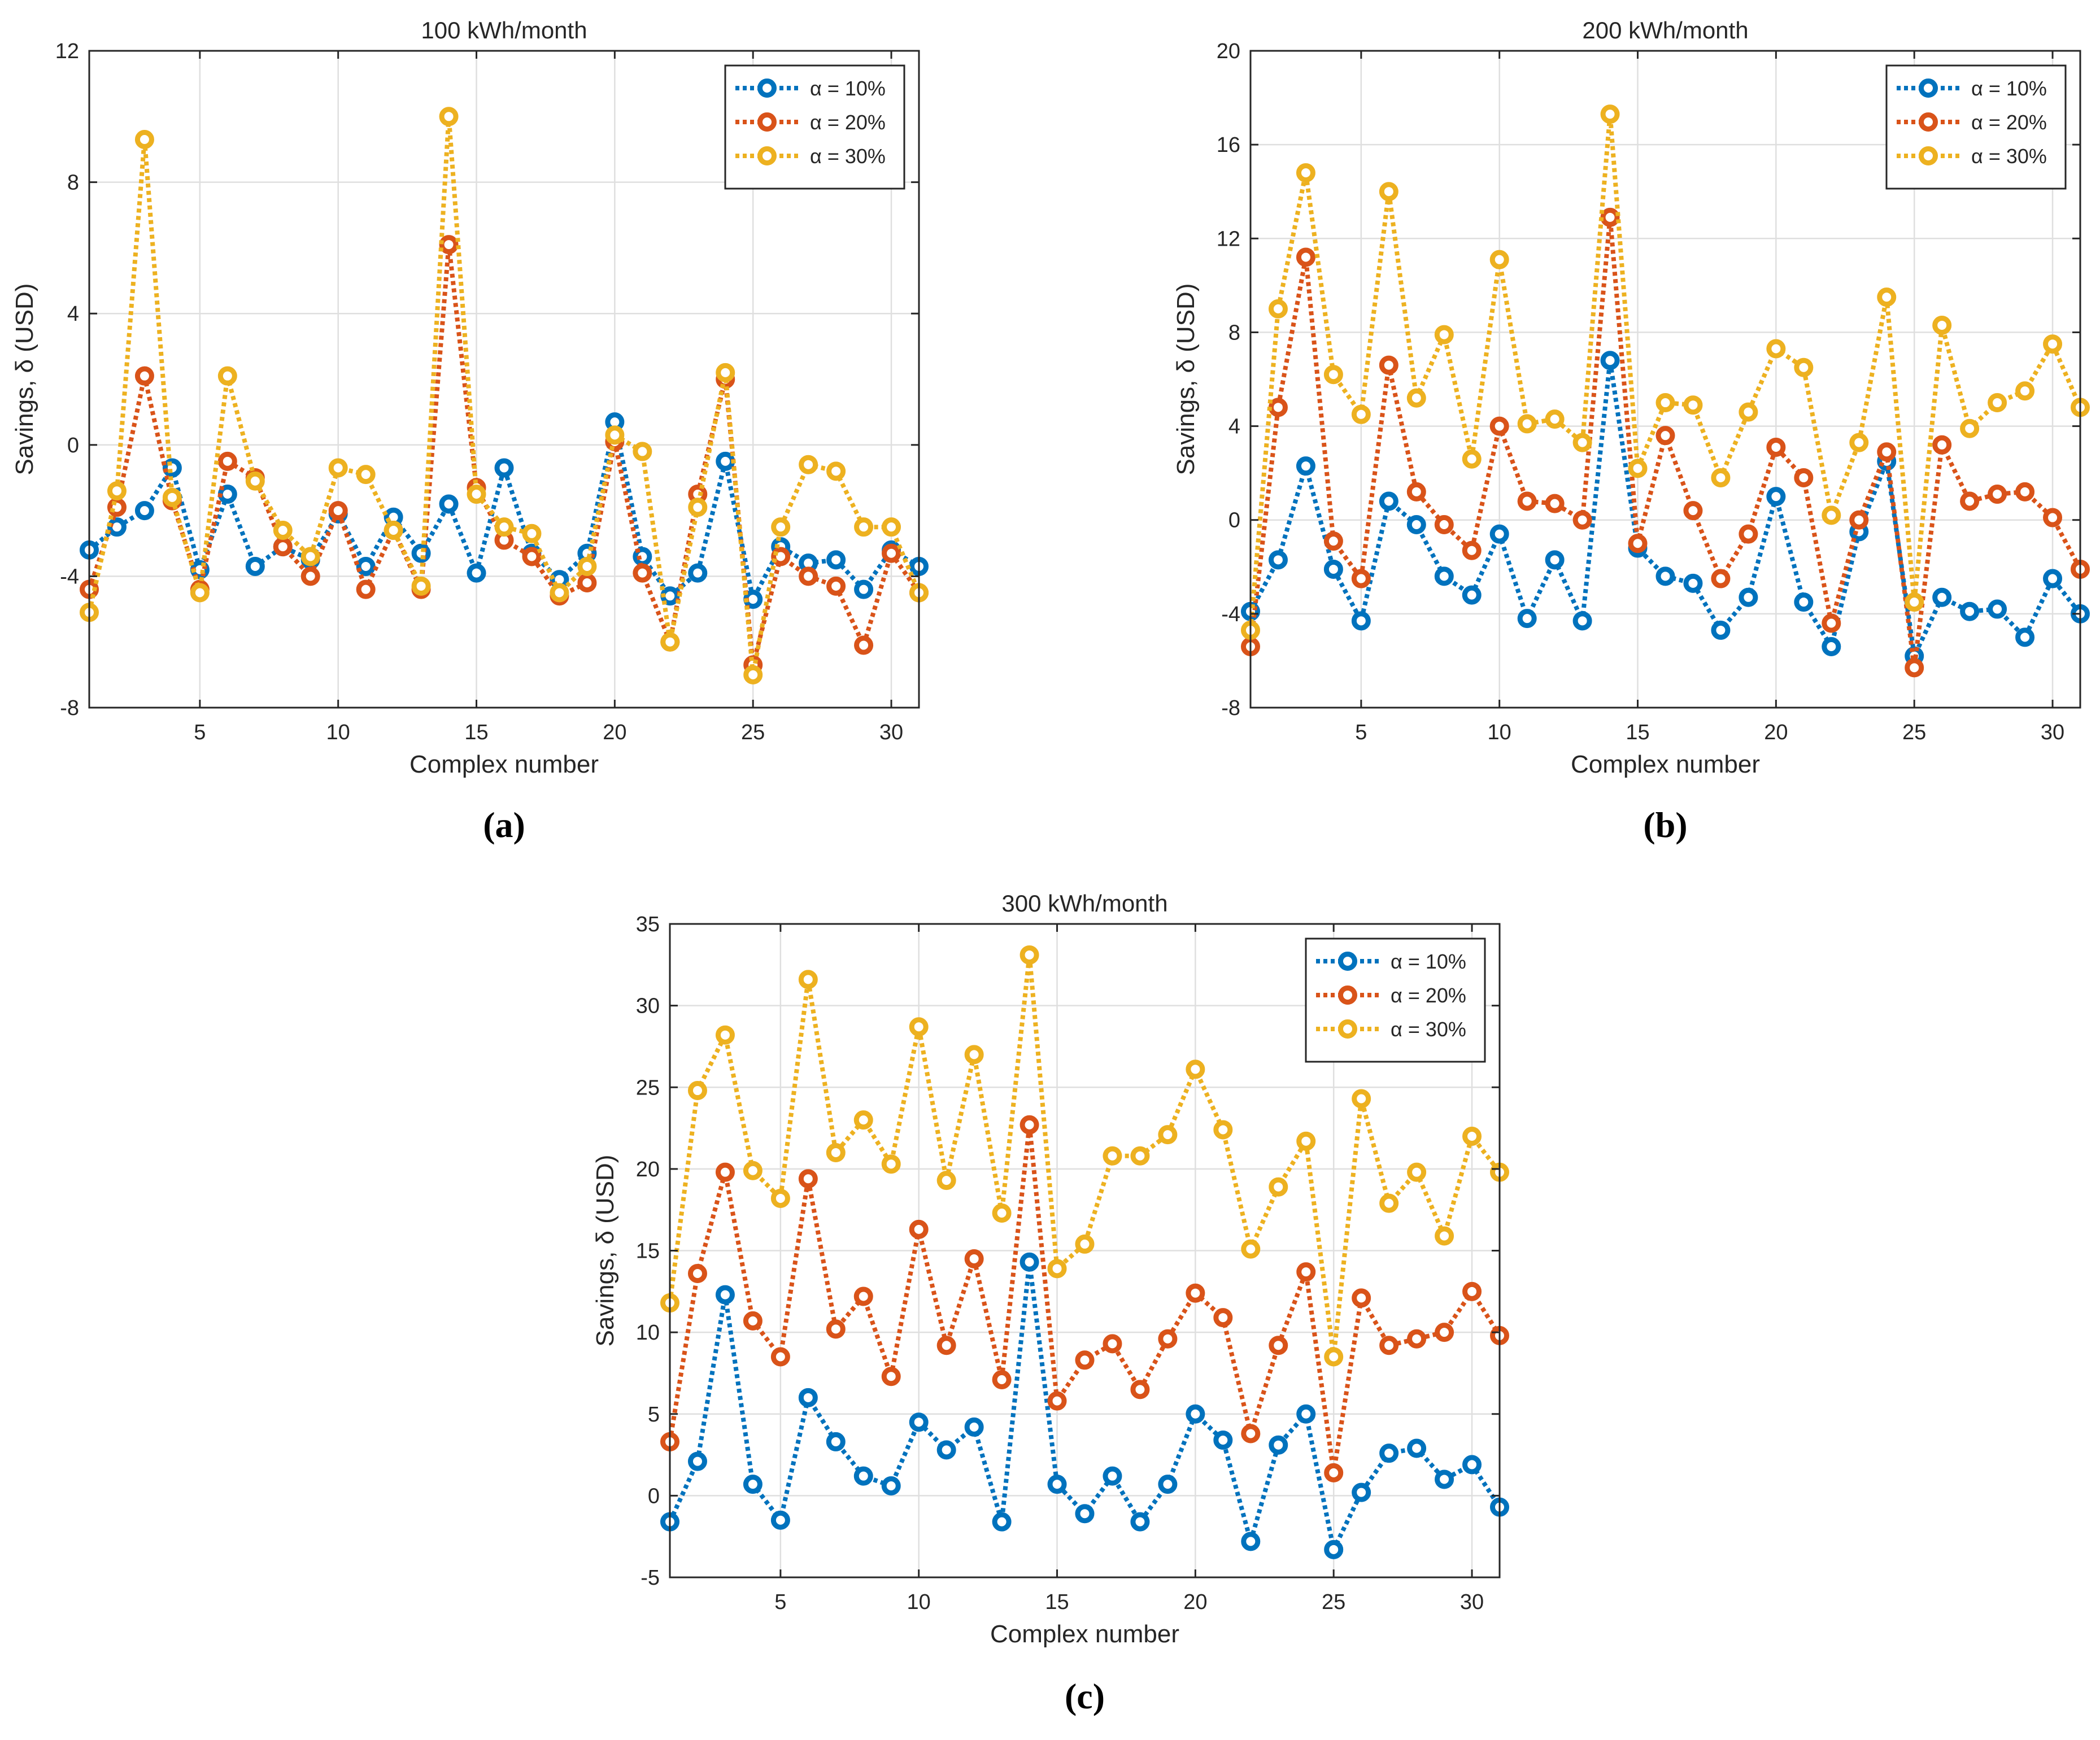  What do you see at coordinates (648, 1251) in the screenshot?
I see `y-tick-label: 15` at bounding box center [648, 1251].